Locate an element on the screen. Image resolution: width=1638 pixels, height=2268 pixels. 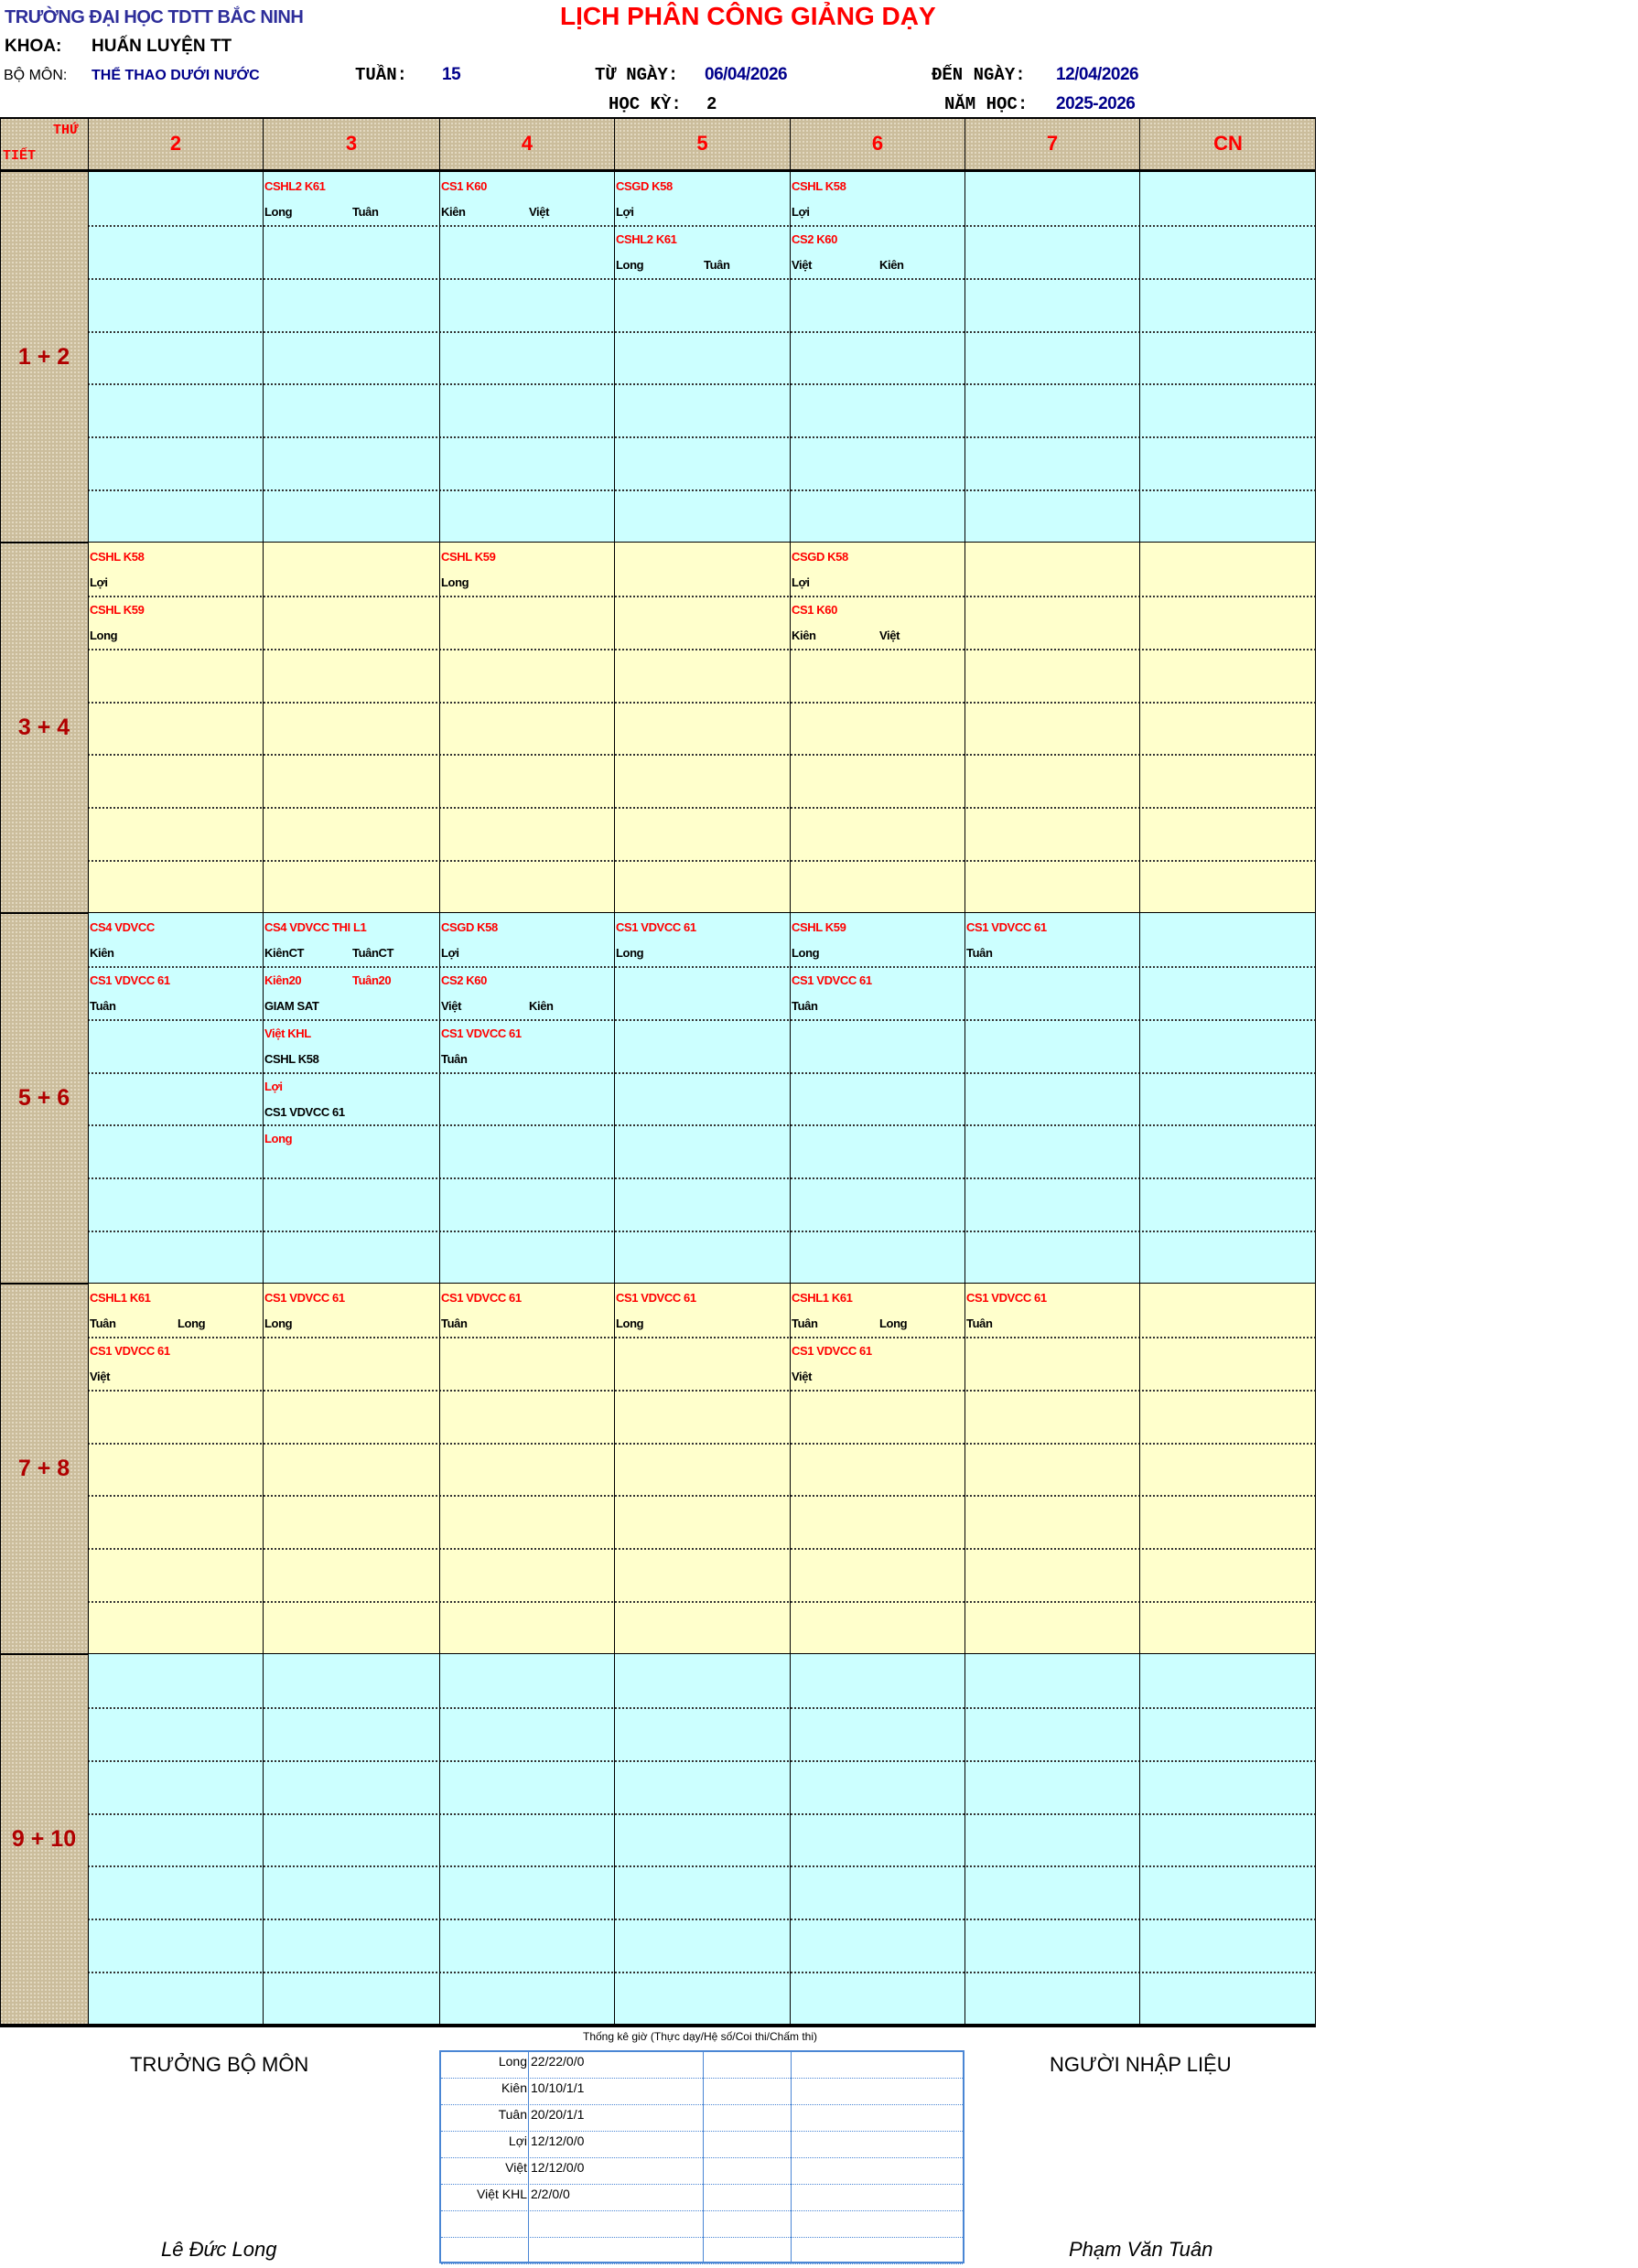
department-head-name: Lê Đức Long is located at coordinates (219, 2250).